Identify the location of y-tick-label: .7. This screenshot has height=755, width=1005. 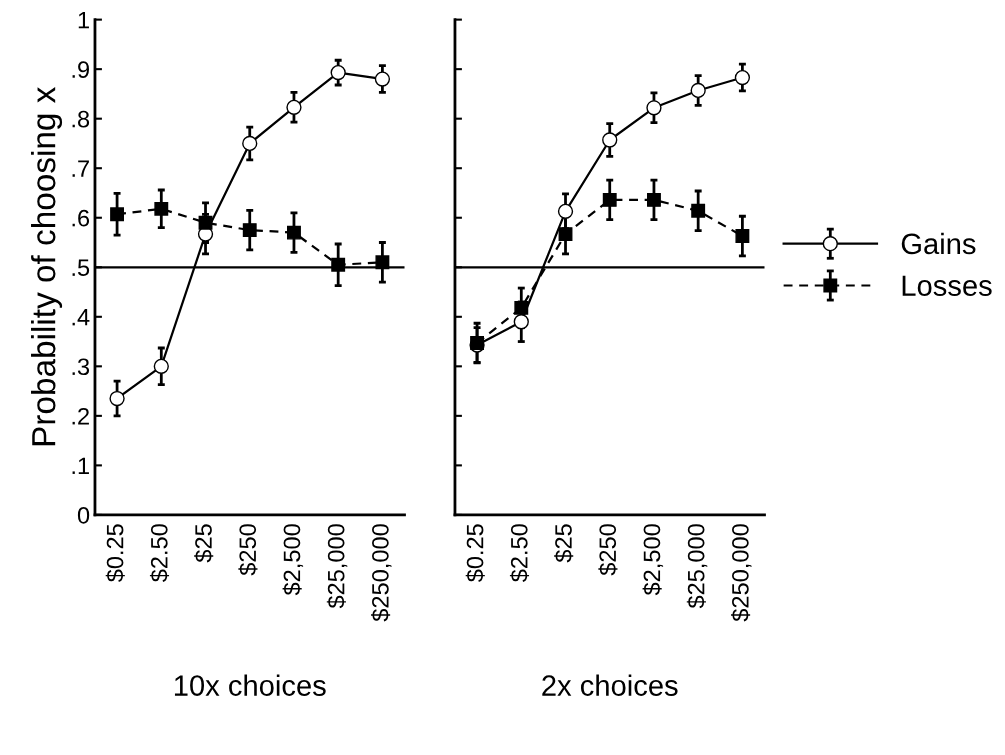
(80, 168).